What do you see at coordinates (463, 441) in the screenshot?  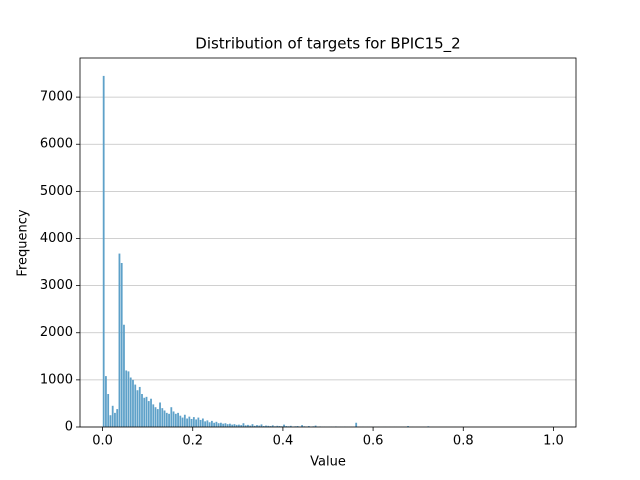 I see `x-tick-label: 0.8` at bounding box center [463, 441].